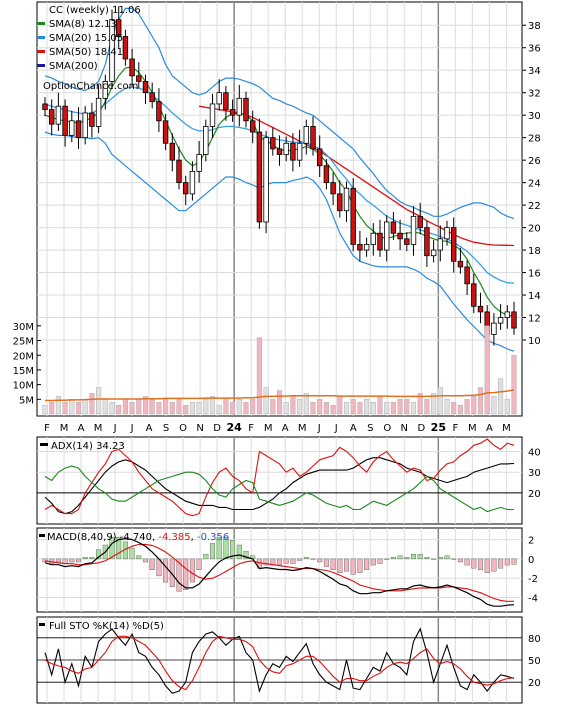 The image size is (566, 706). I want to click on x-tick-label: O, so click(387, 428).